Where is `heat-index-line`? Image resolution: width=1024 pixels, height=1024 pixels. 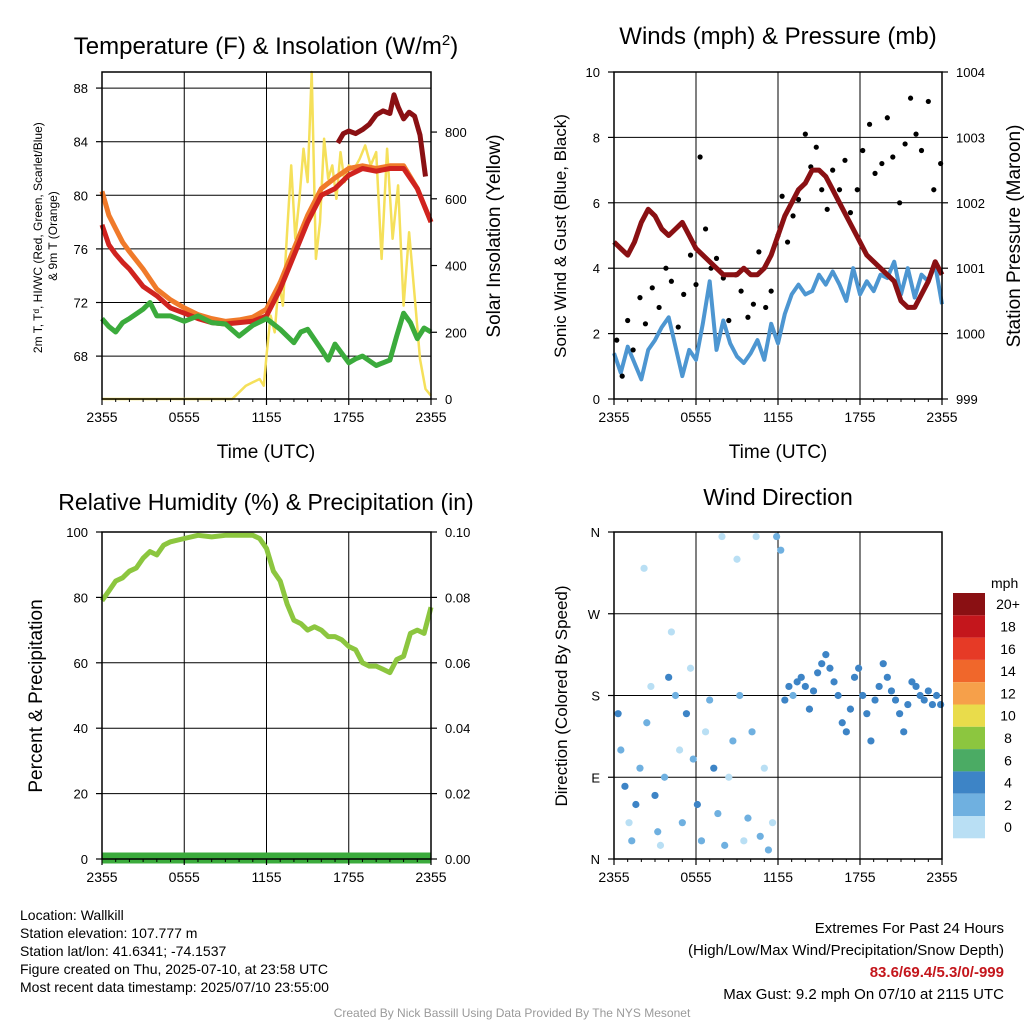
heat-index-line is located at coordinates (381, 134).